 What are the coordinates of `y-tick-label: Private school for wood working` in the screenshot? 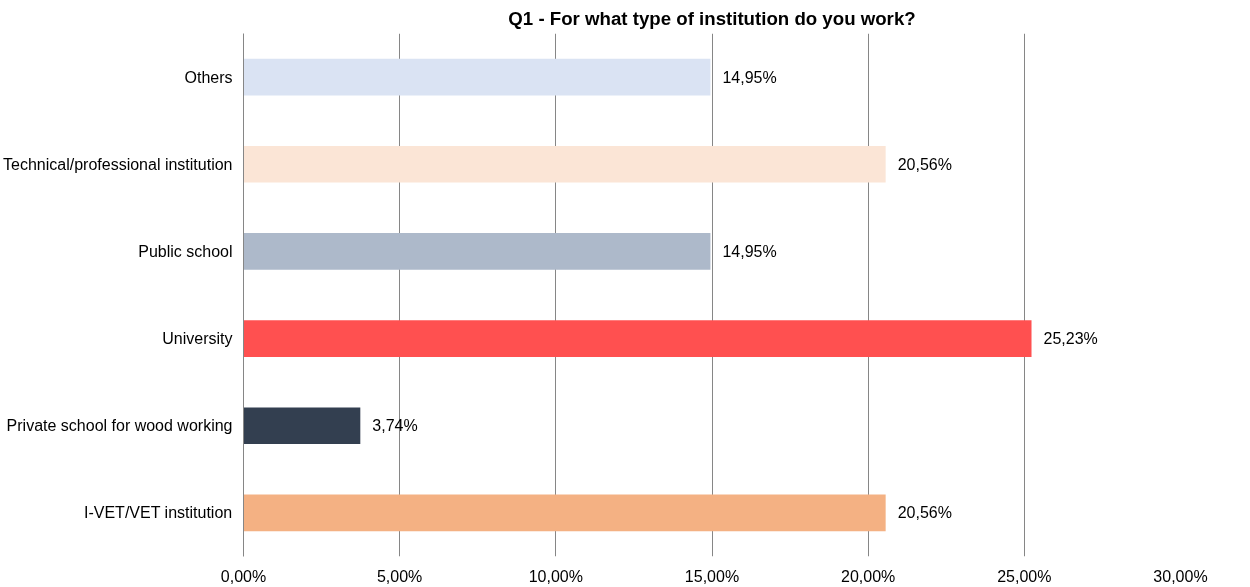 It's located at (119, 426).